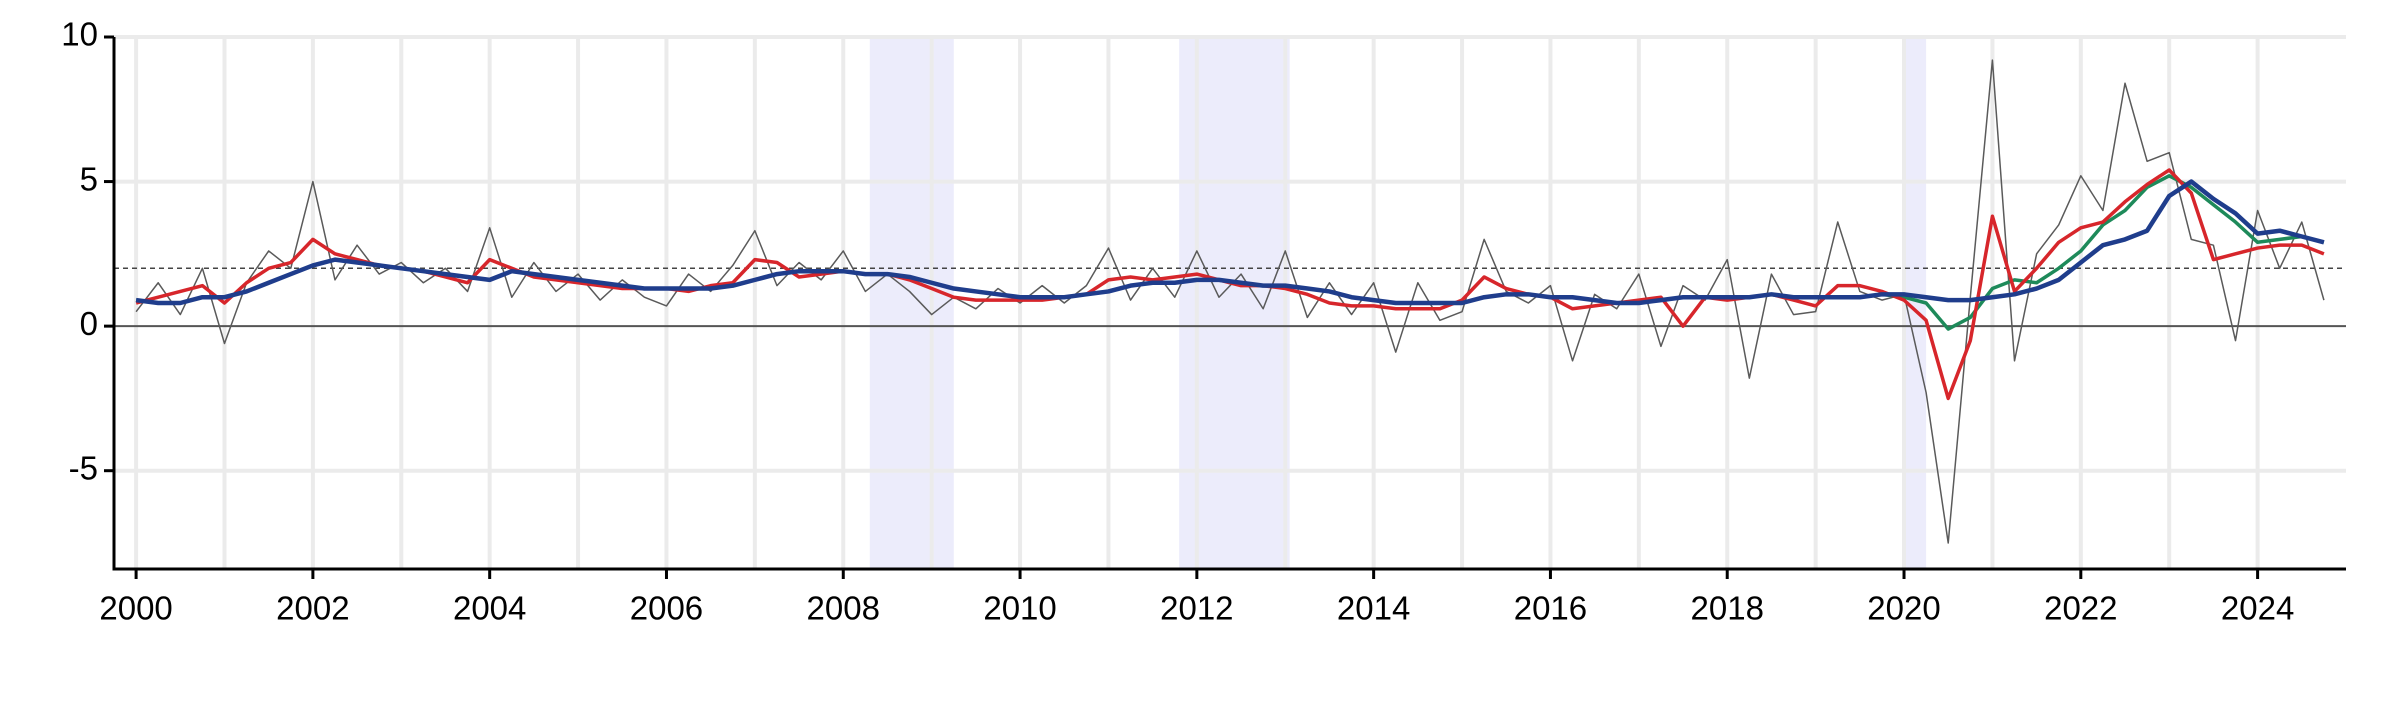  Describe the element at coordinates (1373, 608) in the screenshot. I see `x-tick-label: 2014` at that location.